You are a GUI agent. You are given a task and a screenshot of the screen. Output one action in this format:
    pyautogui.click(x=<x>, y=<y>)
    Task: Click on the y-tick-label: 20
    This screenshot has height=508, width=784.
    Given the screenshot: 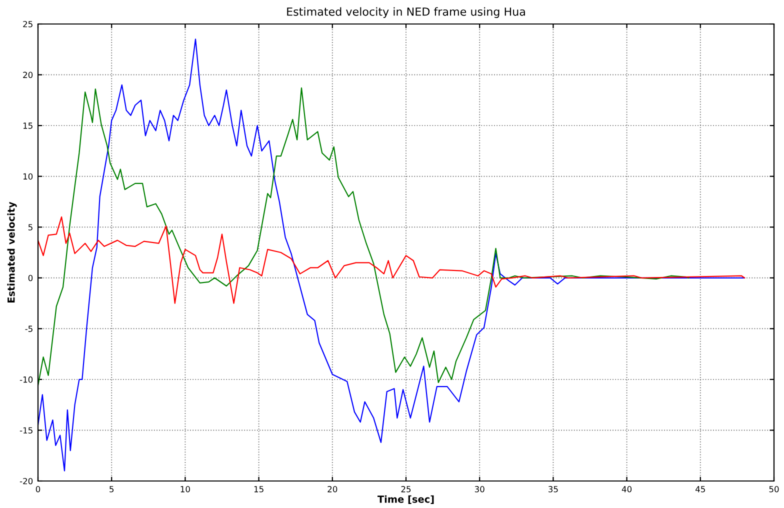 What is the action you would take?
    pyautogui.click(x=28, y=75)
    